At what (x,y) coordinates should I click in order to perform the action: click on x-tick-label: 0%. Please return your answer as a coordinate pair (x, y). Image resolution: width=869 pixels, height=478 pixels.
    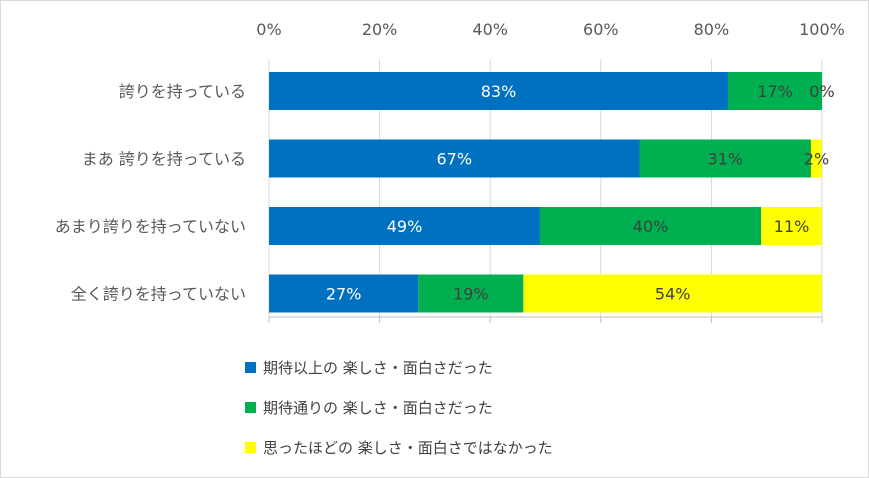
    Looking at the image, I should click on (268, 29).